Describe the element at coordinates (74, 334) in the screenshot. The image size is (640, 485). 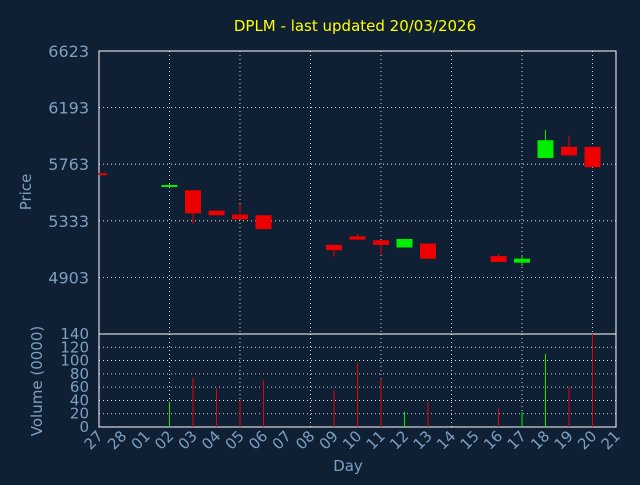
I see `volume-tick-label: 140` at that location.